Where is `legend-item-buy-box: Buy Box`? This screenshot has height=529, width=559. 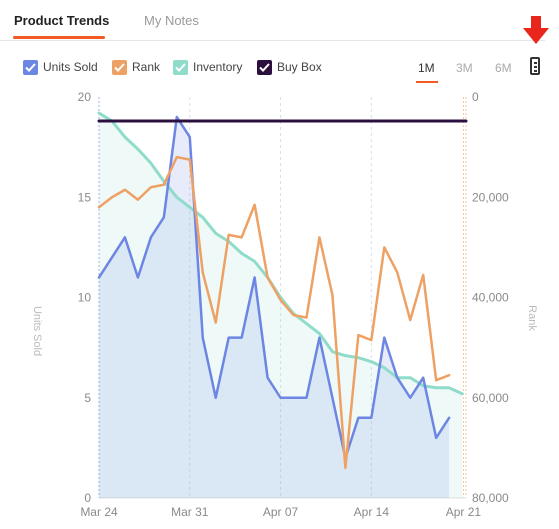 legend-item-buy-box: Buy Box is located at coordinates (289, 67).